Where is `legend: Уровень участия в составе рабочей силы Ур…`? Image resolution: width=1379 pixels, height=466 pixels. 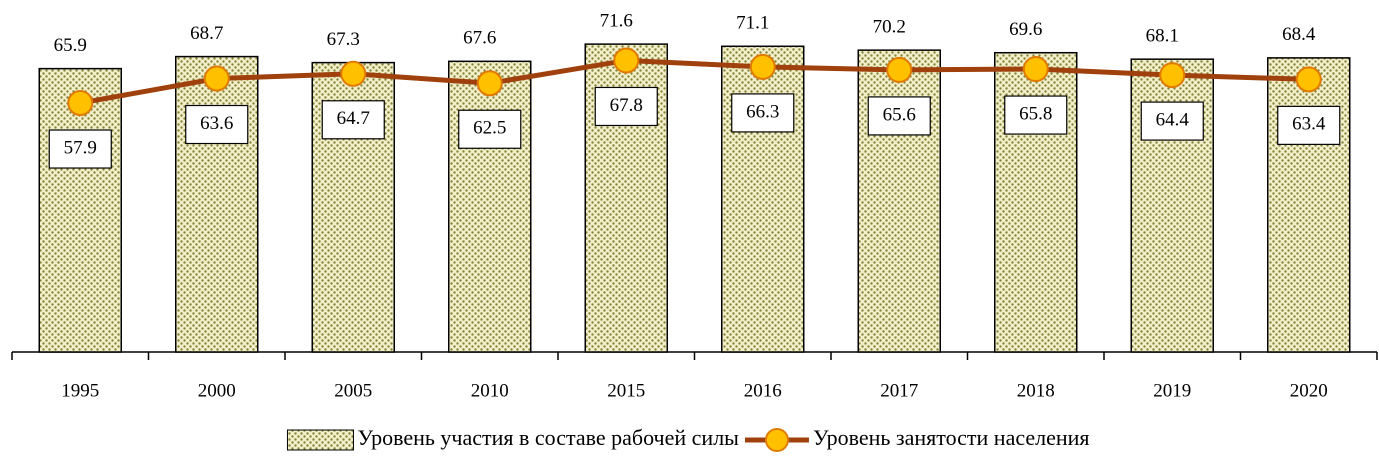
legend: Уровень участия в составе рабочей силы Ур… is located at coordinates (688, 438).